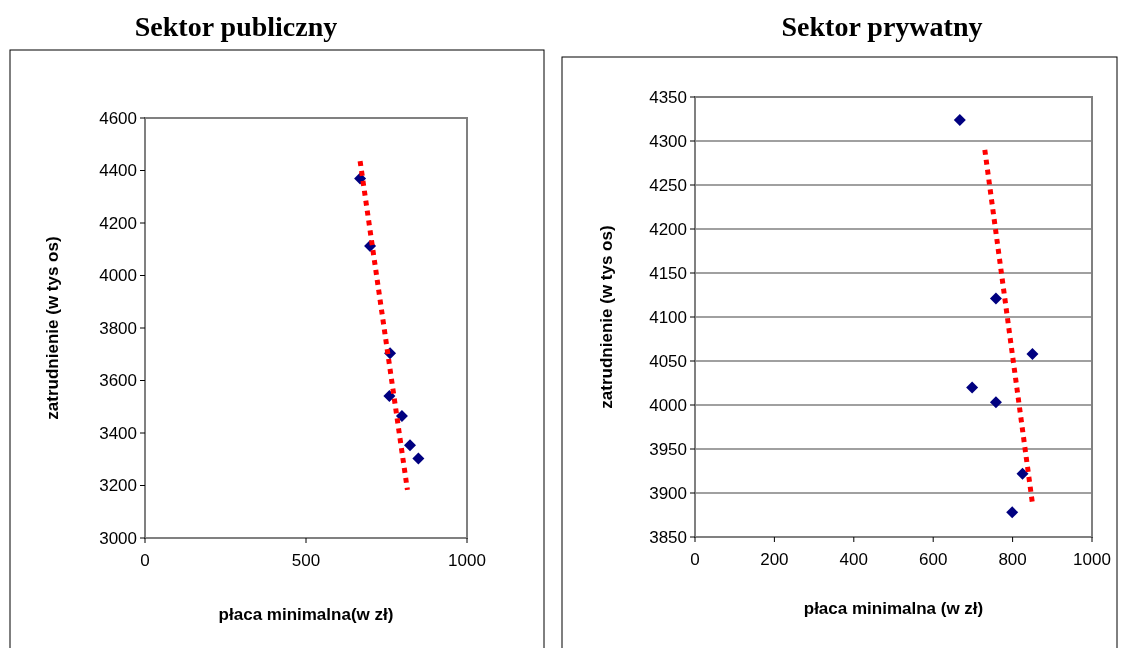  I want to click on chart-title: Sektor prywatny, so click(882, 26).